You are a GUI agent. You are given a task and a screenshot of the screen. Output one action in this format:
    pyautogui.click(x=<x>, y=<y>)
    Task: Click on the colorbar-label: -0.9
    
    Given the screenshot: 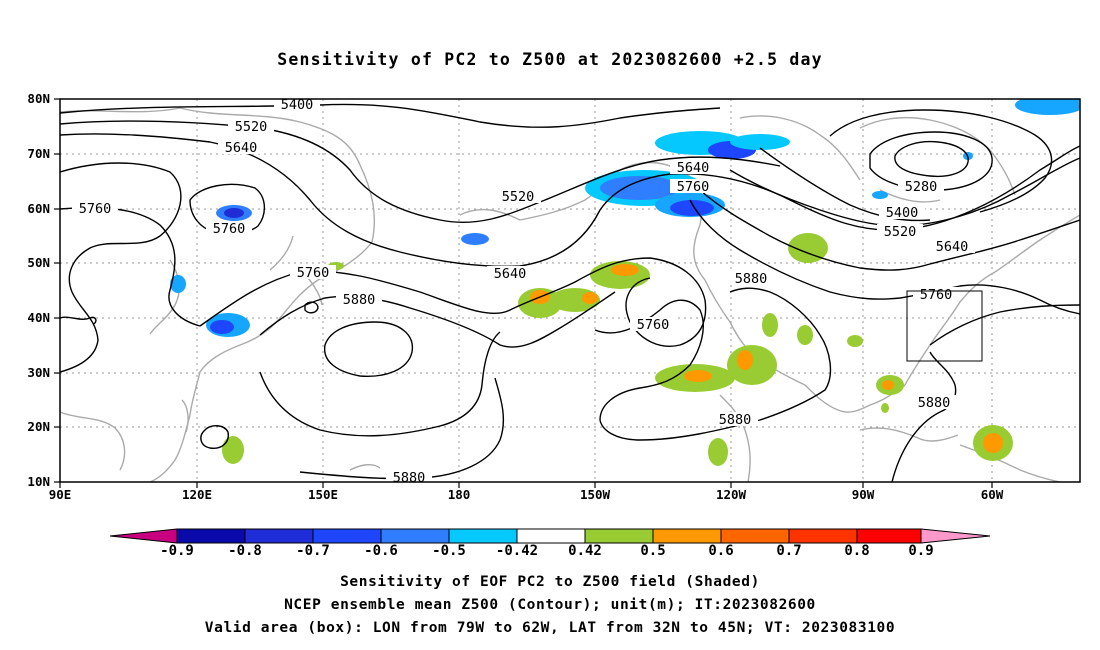 What is the action you would take?
    pyautogui.click(x=177, y=551)
    